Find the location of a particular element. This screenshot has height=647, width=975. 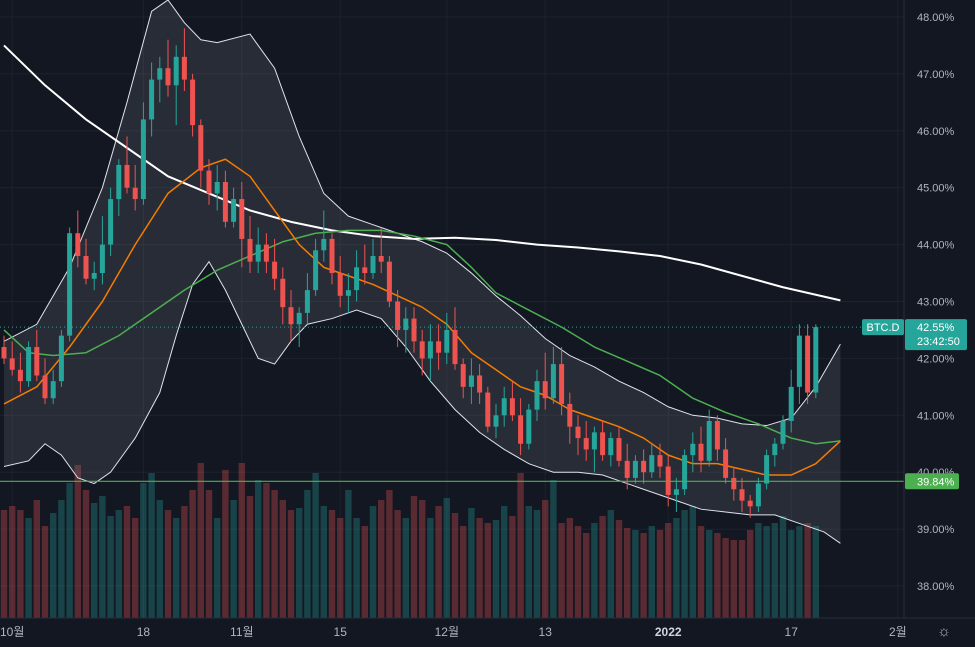

price-tick-label: 45.00% is located at coordinates (936, 189).